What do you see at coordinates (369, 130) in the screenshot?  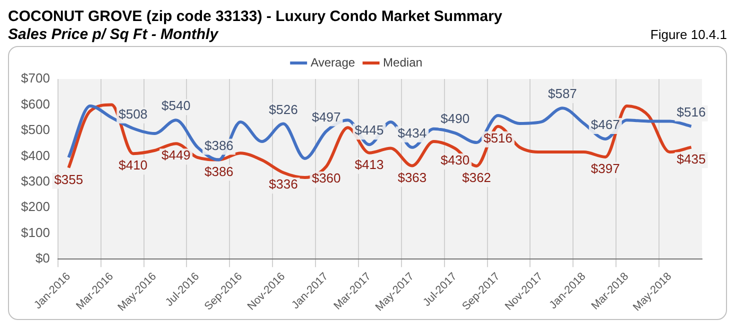 I see `data-label: $445` at bounding box center [369, 130].